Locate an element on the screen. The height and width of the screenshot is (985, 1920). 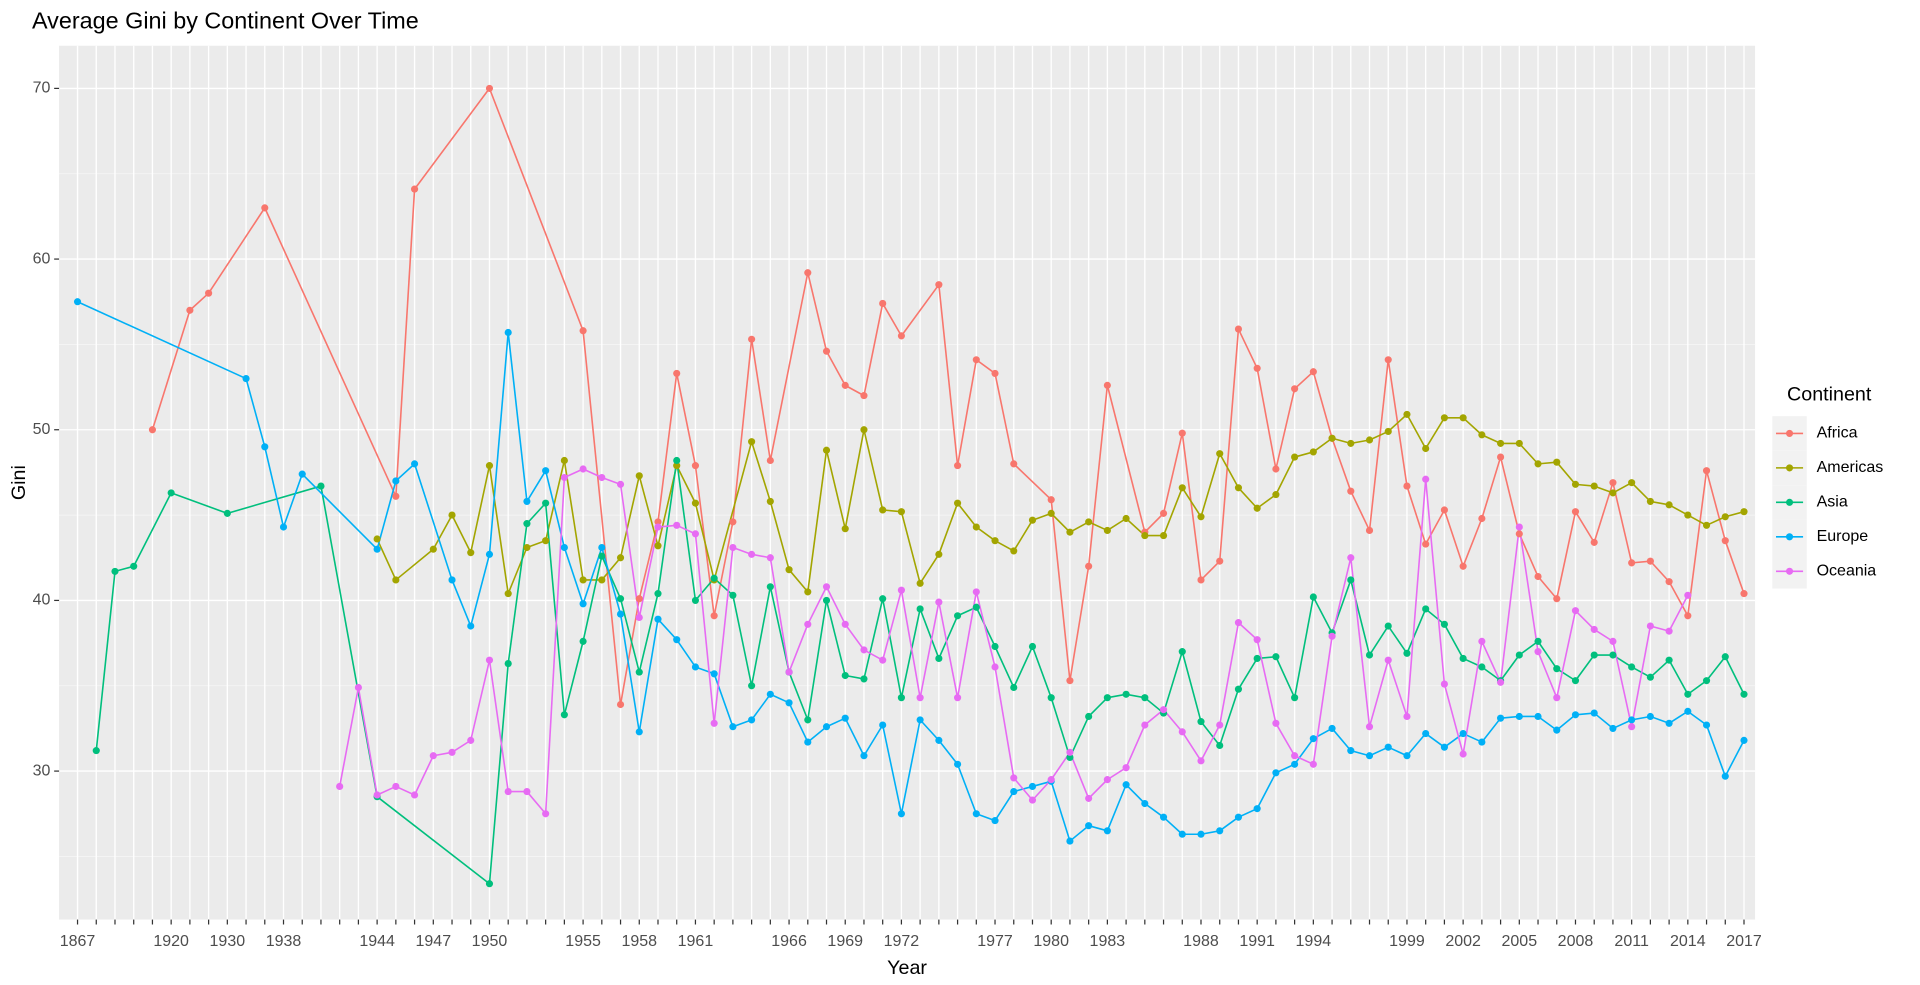
legend-label: Asia is located at coordinates (1832, 502).